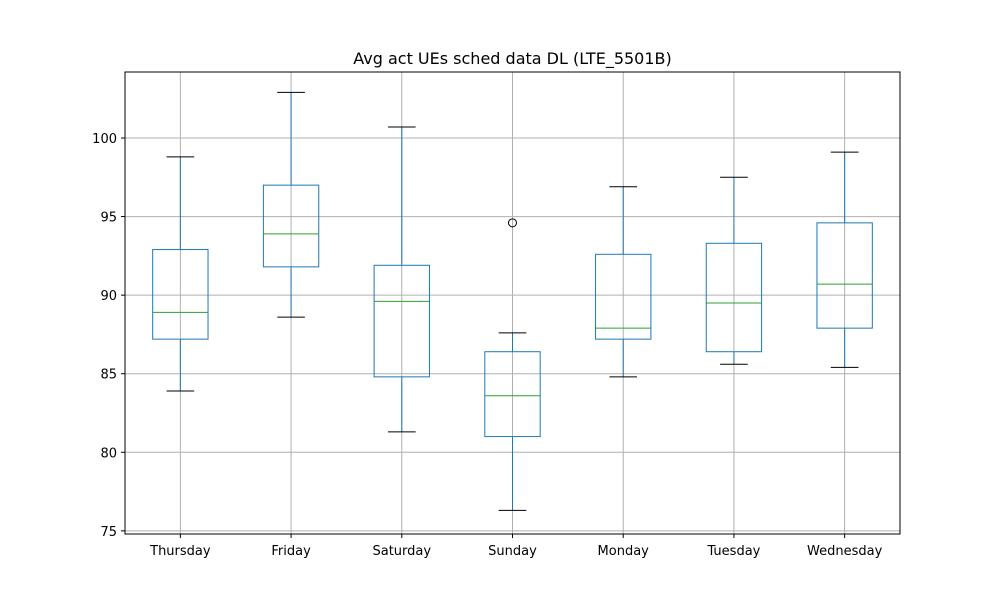 This screenshot has height=604, width=1000. I want to click on x-tick-label: Thursday, so click(180, 551).